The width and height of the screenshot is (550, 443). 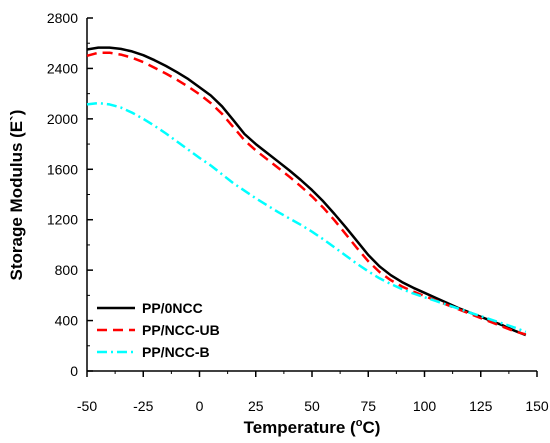 I want to click on legend-label-pp-ncc-b: PP/NCC-B, so click(x=176, y=352).